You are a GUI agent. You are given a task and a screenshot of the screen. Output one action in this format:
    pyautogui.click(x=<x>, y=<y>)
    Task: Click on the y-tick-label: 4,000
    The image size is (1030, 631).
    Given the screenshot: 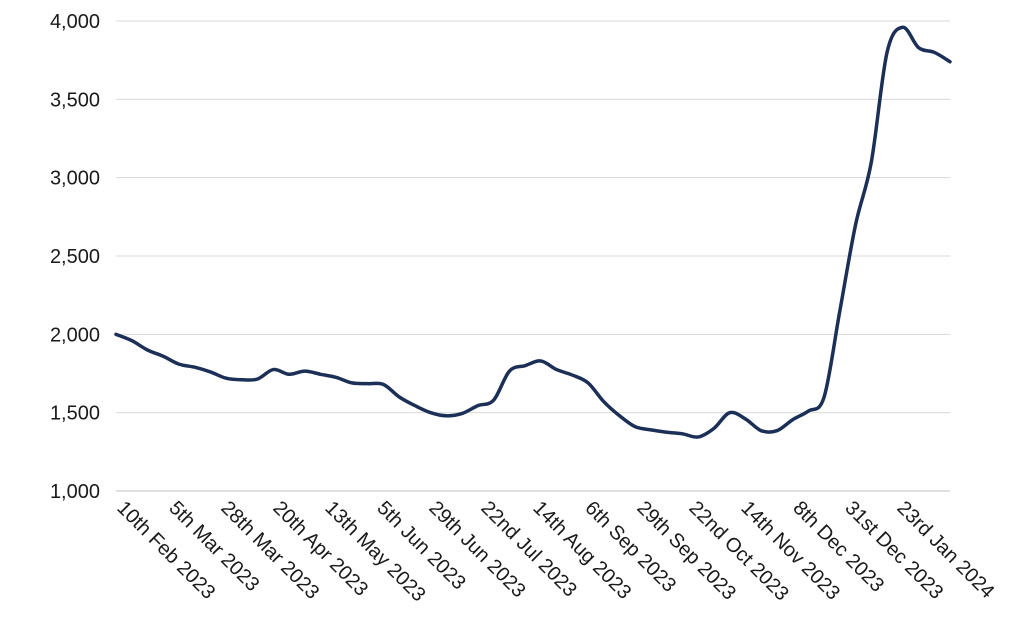 What is the action you would take?
    pyautogui.click(x=75, y=22)
    